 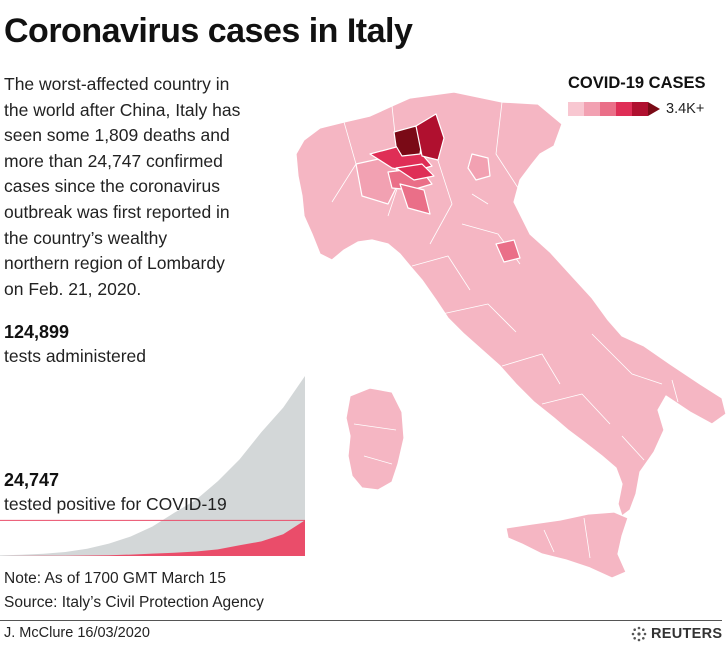 I want to click on tests-area-chart, so click(x=152, y=466).